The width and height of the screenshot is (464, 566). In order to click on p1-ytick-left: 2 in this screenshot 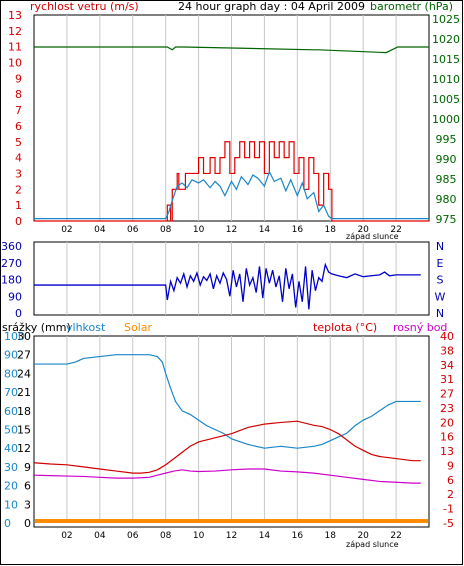, I will do `click(18, 189)`.